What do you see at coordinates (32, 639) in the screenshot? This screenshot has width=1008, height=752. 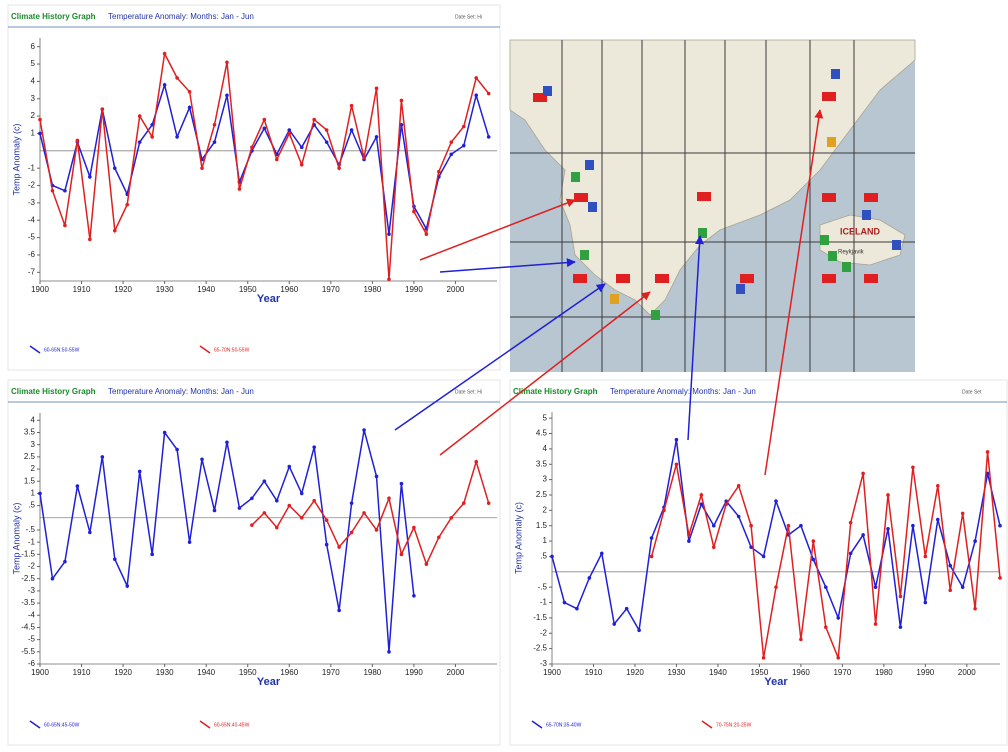 I see `y-tick-label: -5` at bounding box center [32, 639].